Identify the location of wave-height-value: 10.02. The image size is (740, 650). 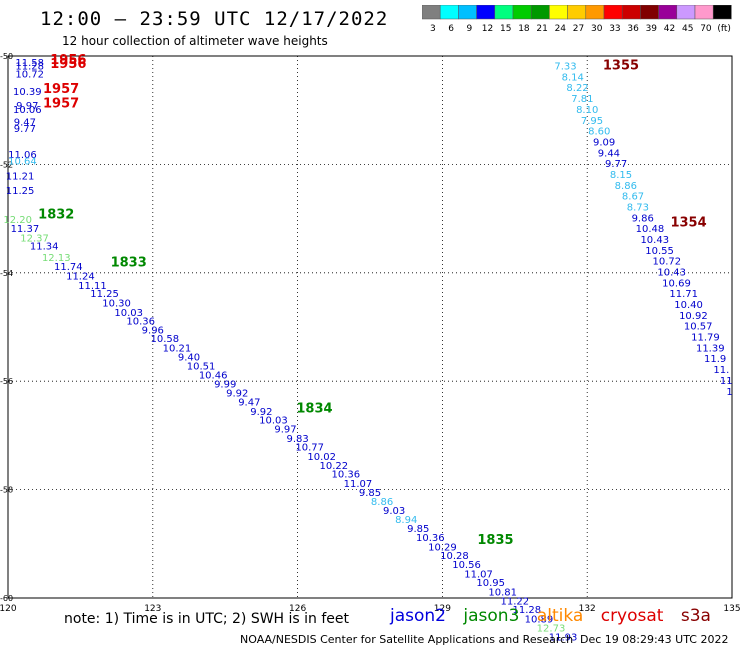
(321, 457).